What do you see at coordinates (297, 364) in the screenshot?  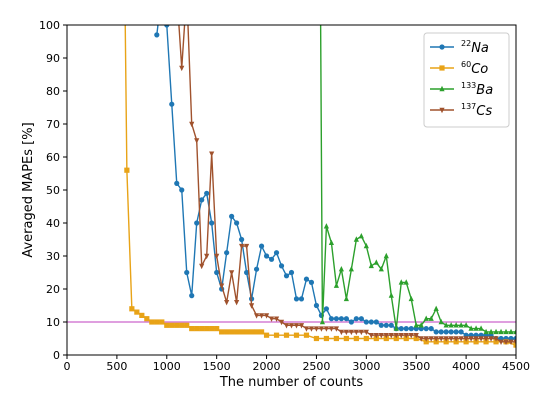 I see `x-axis: 0 500 1000 1500 2000 2500 3000 3500 4000 4500` at bounding box center [297, 364].